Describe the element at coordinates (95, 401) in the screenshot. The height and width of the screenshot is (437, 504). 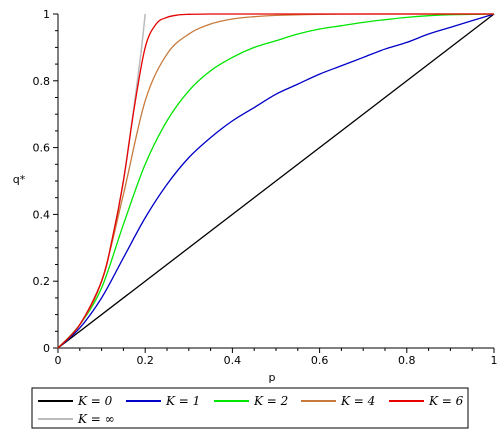
I see `legend-label-k-0: K = 0` at that location.